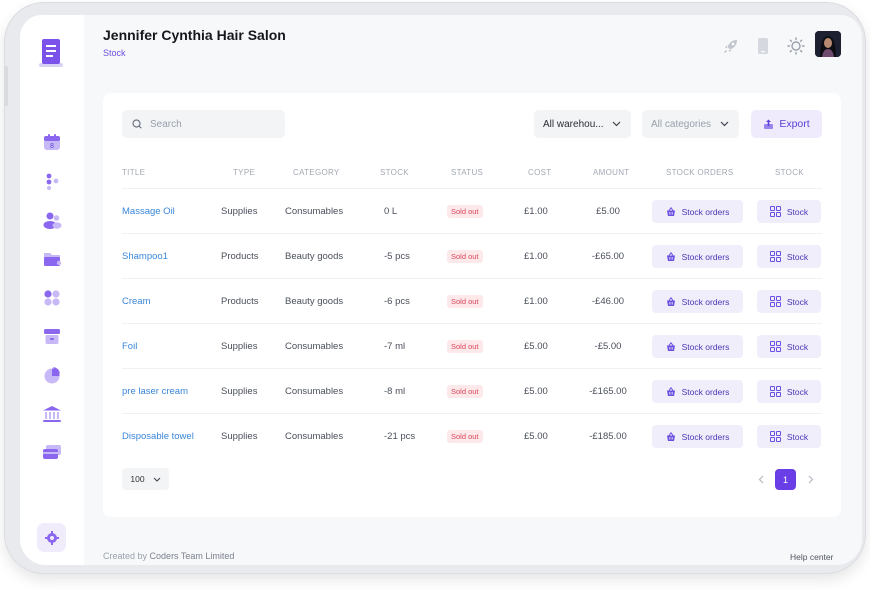 The width and height of the screenshot is (870, 590). What do you see at coordinates (51, 537) in the screenshot?
I see `settings-button` at bounding box center [51, 537].